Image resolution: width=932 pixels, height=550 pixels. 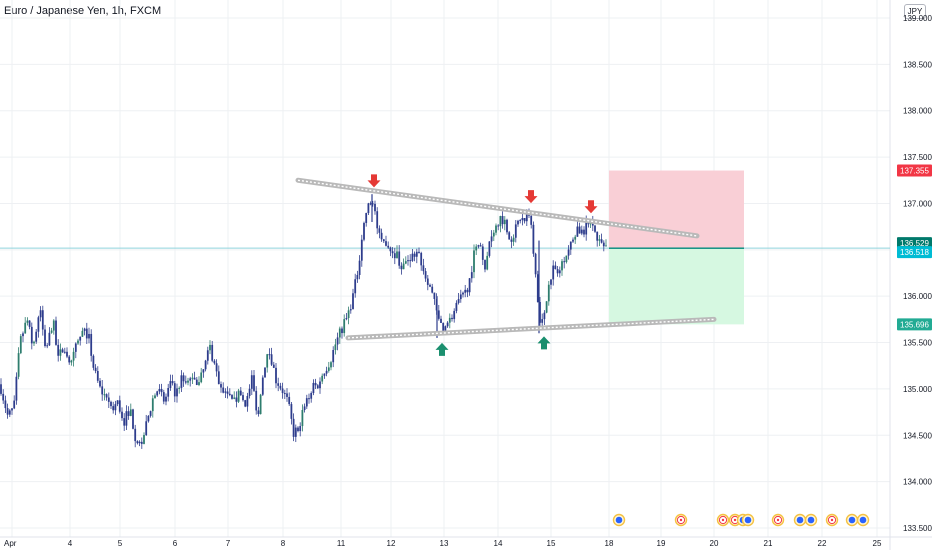 I want to click on price-tick-label: 137.500, so click(x=917, y=157).